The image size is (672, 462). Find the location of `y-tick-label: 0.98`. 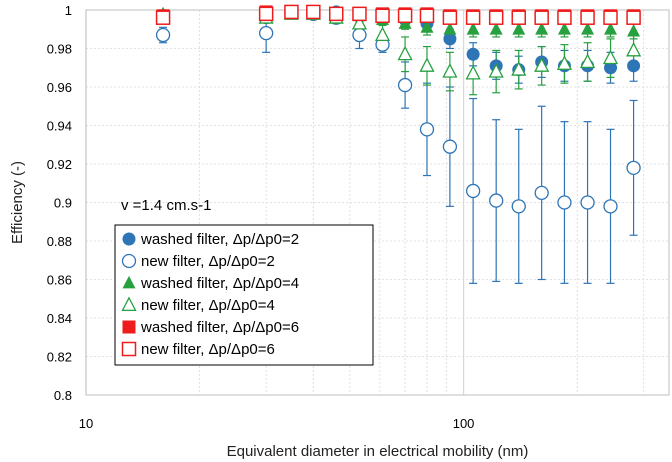

y-tick-label: 0.98 is located at coordinates (59, 49).